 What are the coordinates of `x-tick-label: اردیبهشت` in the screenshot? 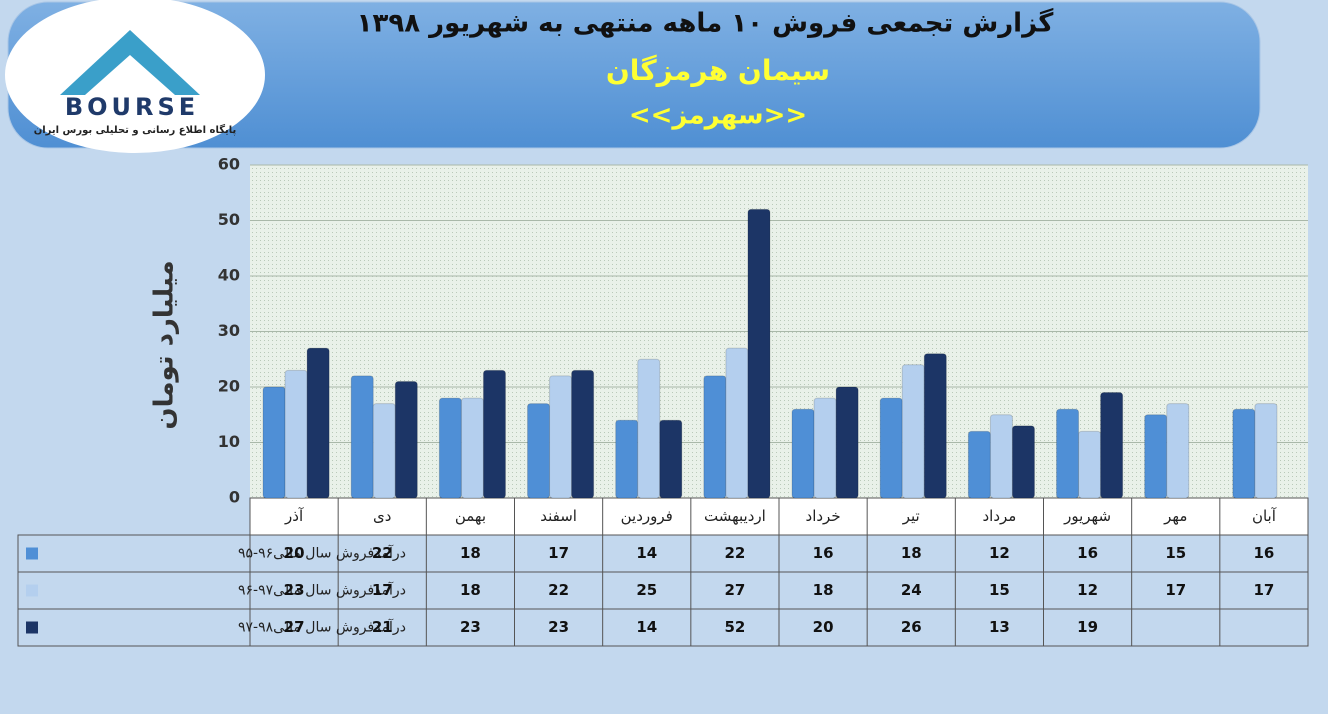 It's located at (735, 516).